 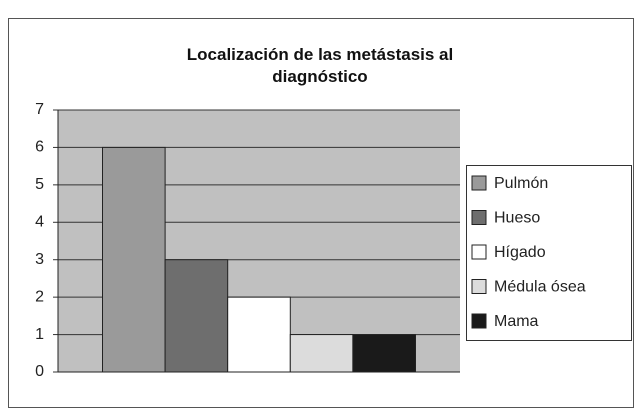 What do you see at coordinates (39, 184) in the screenshot?
I see `y-tick-label: 5` at bounding box center [39, 184].